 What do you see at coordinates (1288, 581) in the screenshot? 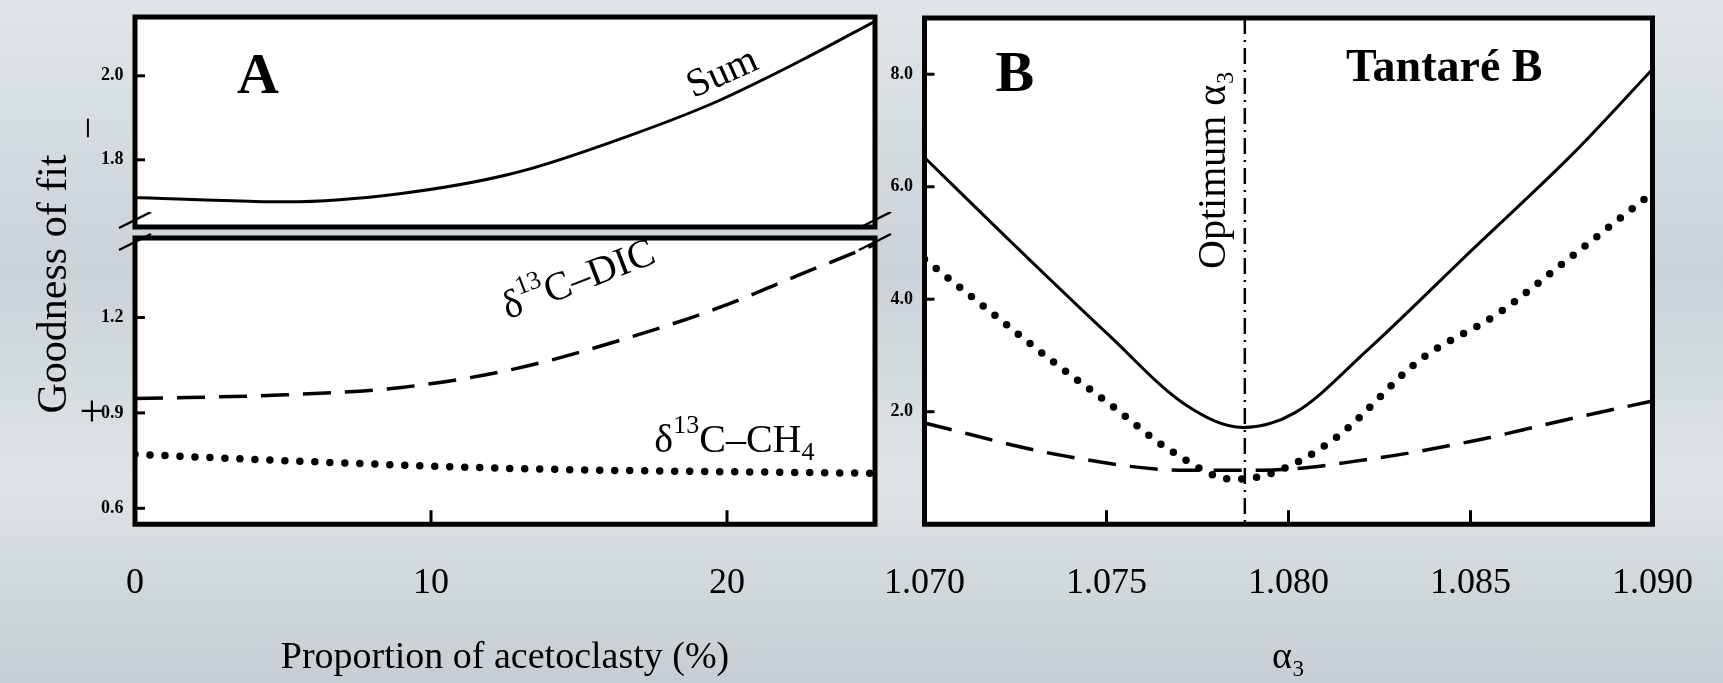
I see `x-tick-label: 1.080` at bounding box center [1288, 581].